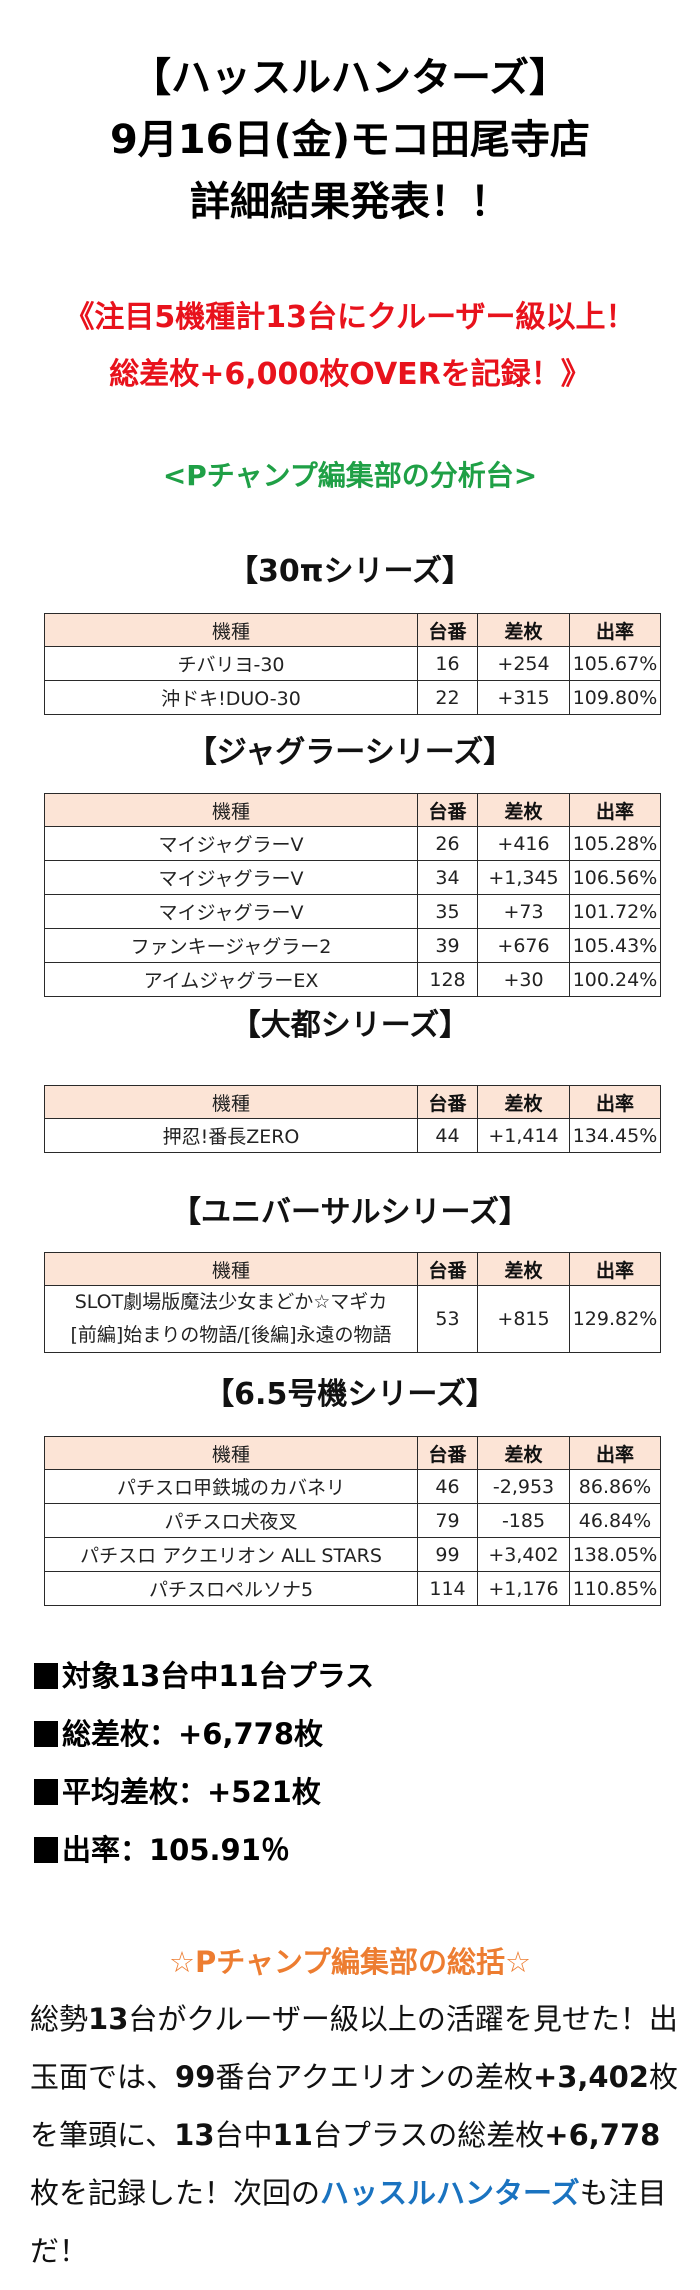  What do you see at coordinates (352, 877) in the screenshot?
I see `table-row: マイジャグラーV 34 +1,345 106.56%` at bounding box center [352, 877].